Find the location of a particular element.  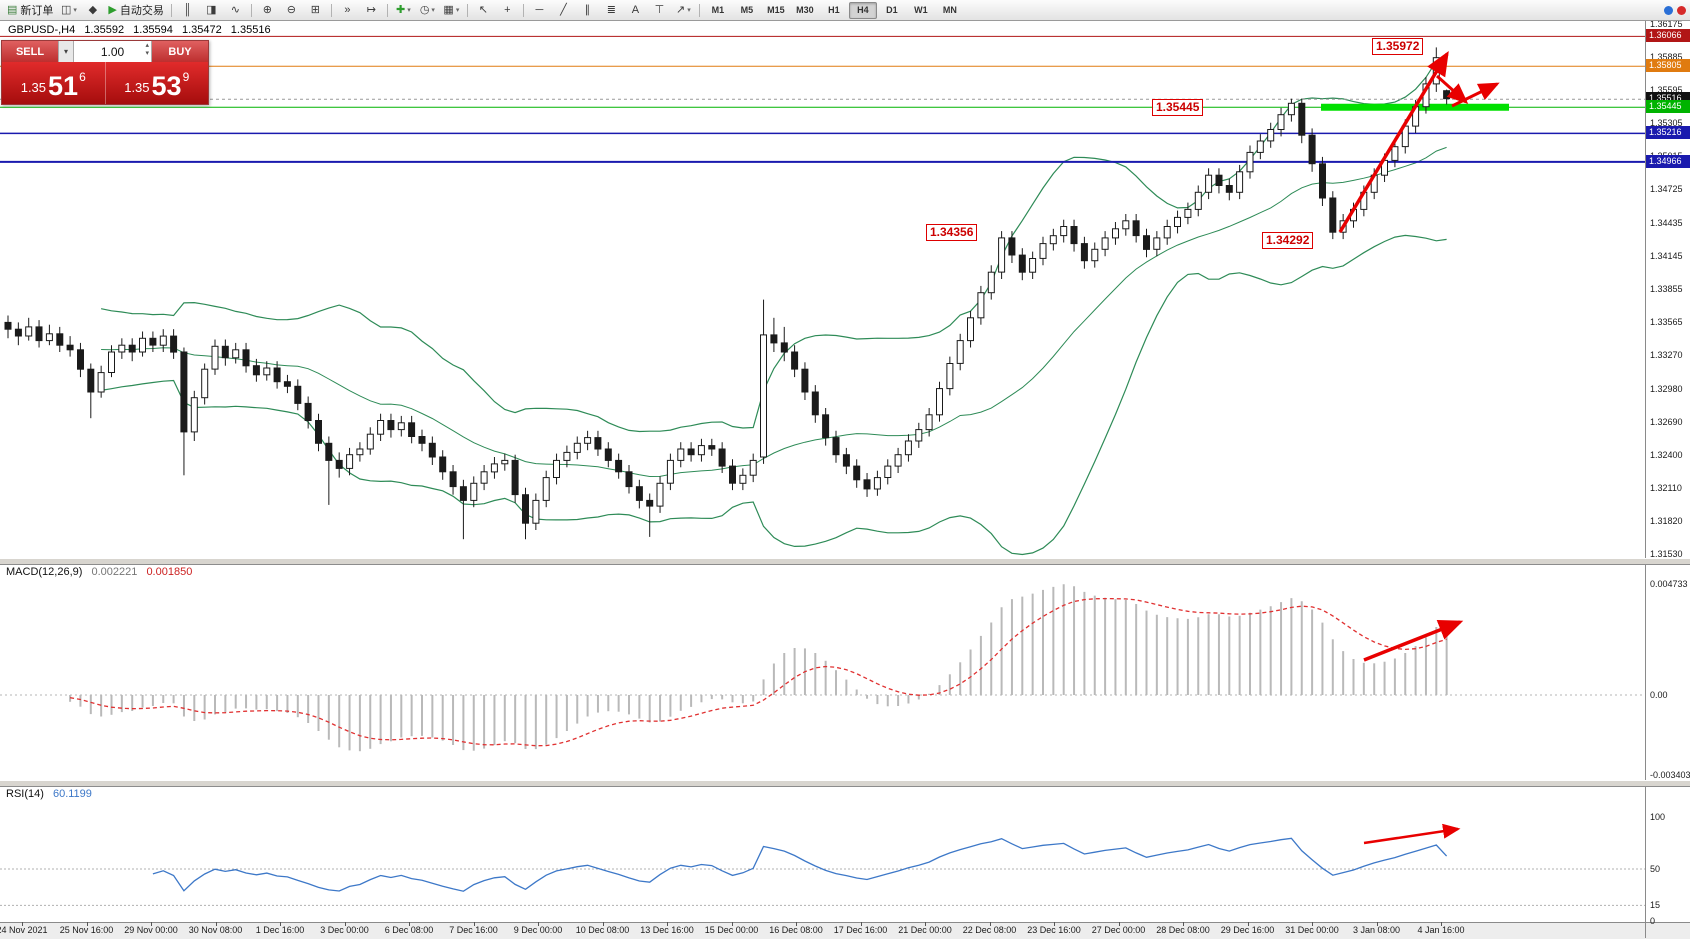

label-button: ⊤ is located at coordinates (659, 10).